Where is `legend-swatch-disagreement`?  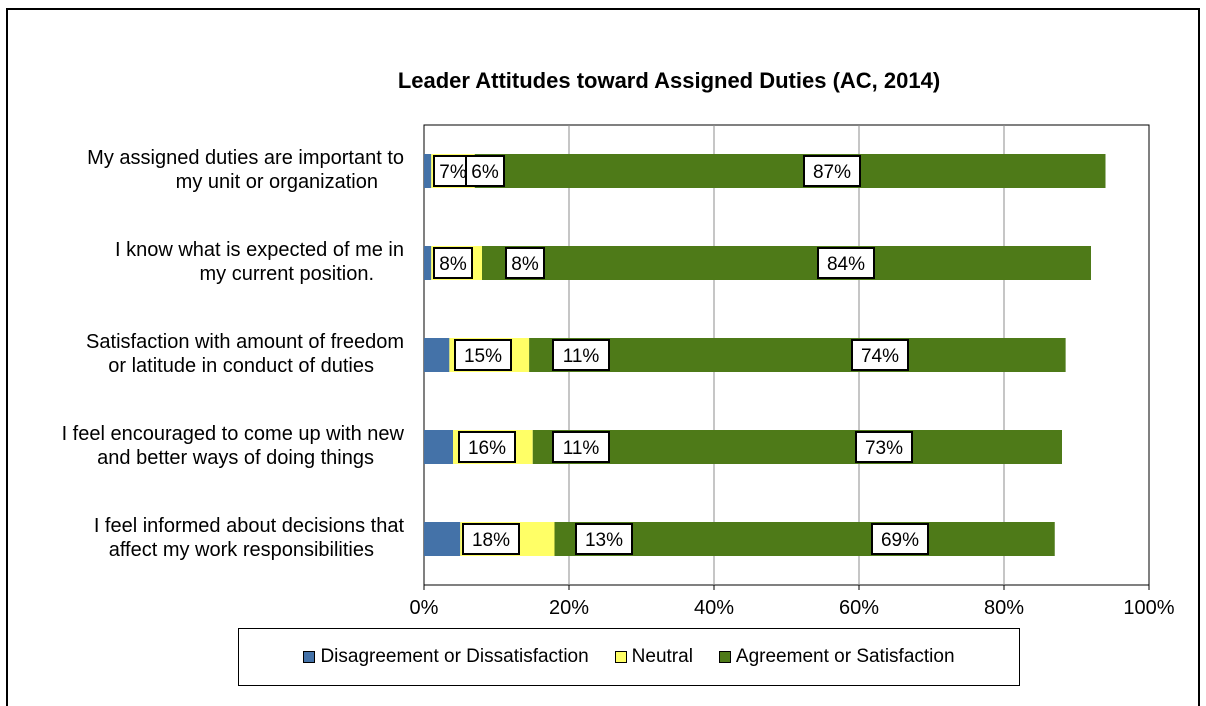
legend-swatch-disagreement is located at coordinates (309, 657).